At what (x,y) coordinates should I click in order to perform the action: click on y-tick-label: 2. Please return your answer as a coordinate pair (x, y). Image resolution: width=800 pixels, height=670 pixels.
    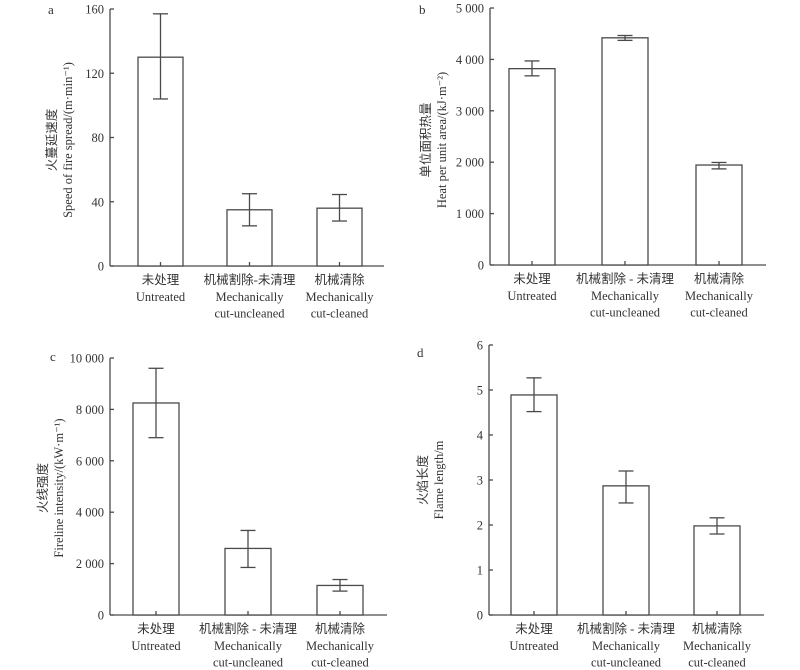
    Looking at the image, I should click on (480, 526).